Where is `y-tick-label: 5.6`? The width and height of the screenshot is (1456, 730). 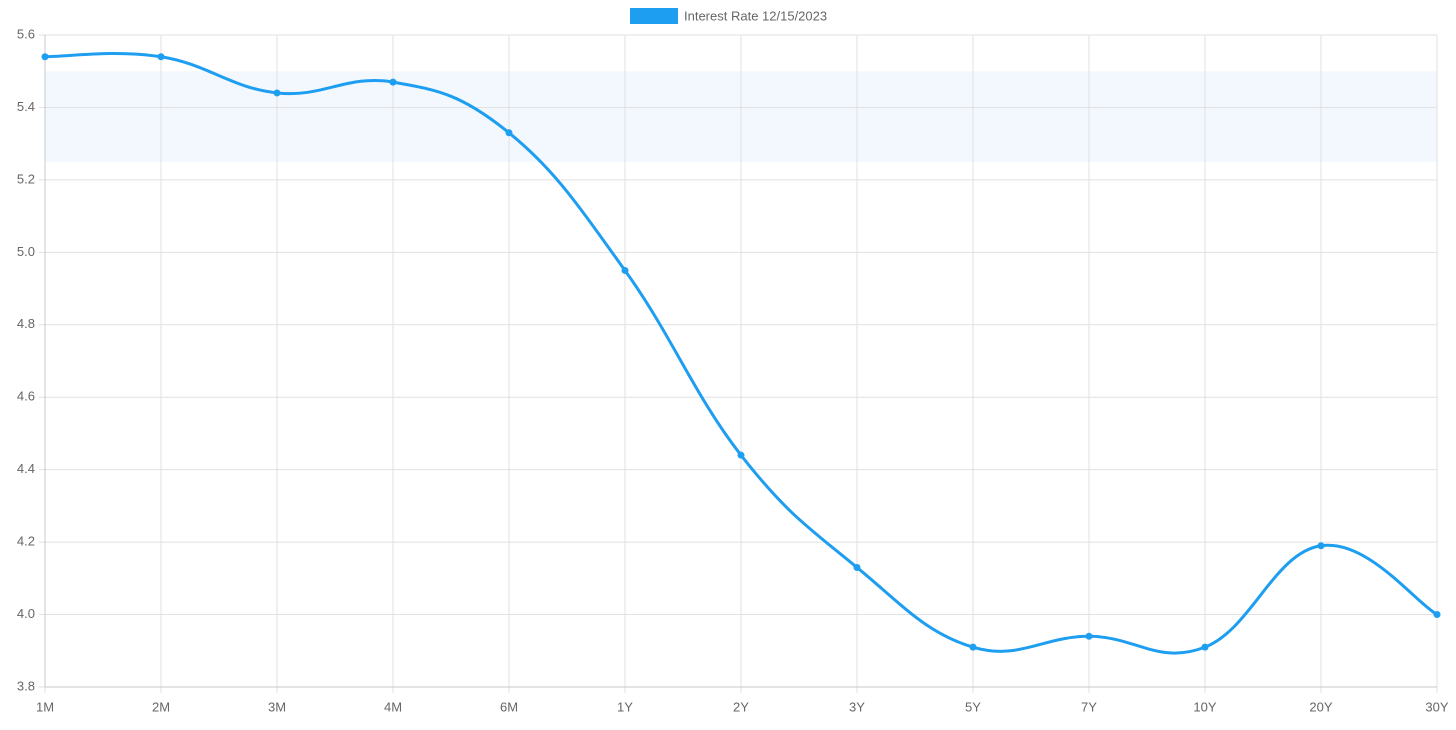 y-tick-label: 5.6 is located at coordinates (26, 33).